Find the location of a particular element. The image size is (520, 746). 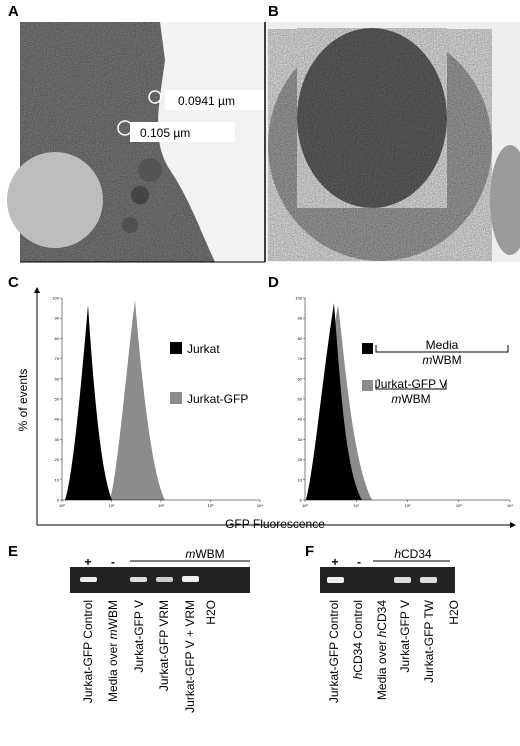

lane-label: Jurkat-GFP TW is located at coordinates (429, 641).